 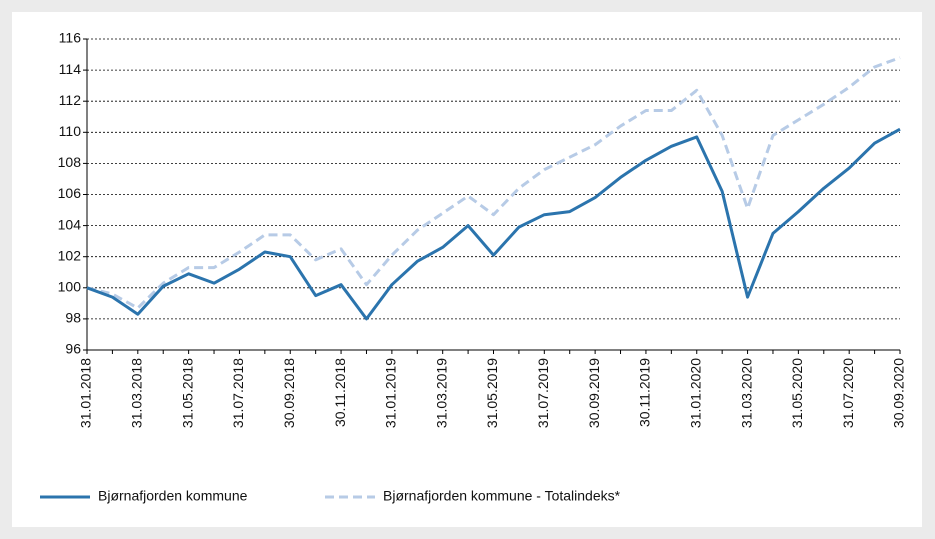 What do you see at coordinates (70, 255) in the screenshot?
I see `y-tick-label: 102` at bounding box center [70, 255].